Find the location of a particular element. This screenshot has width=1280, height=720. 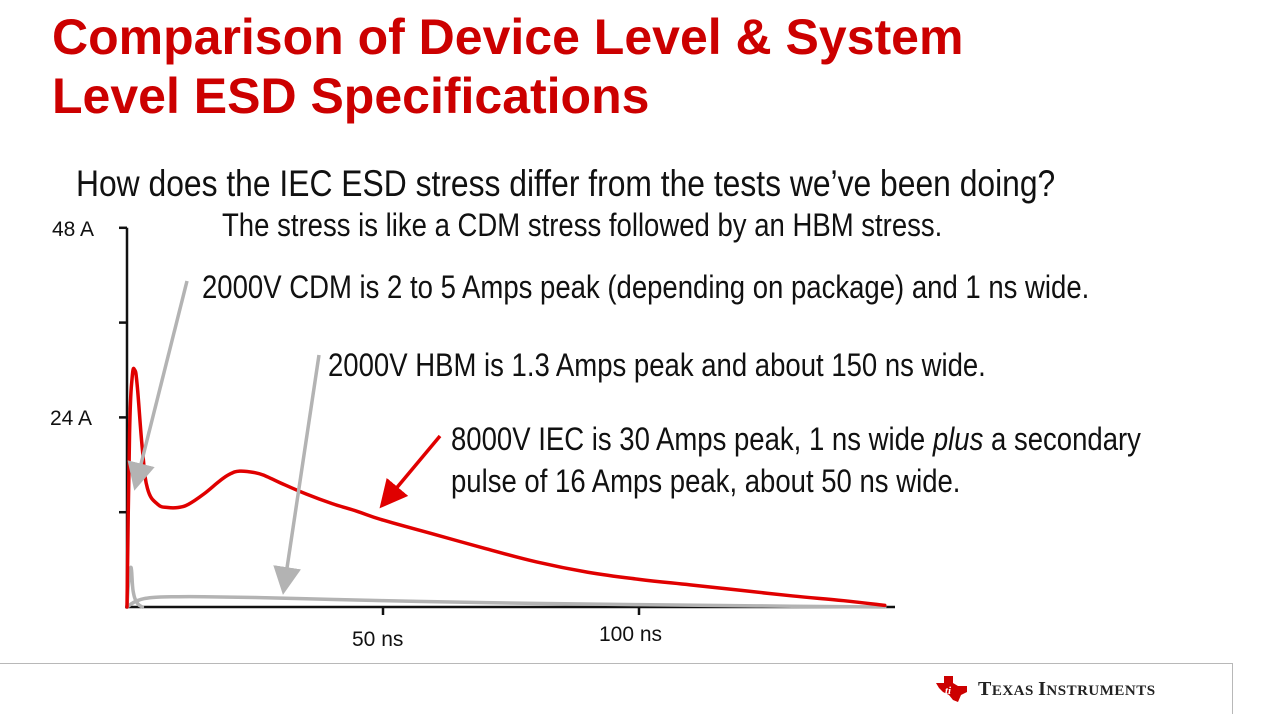

ti-state-icon: ti is located at coordinates (951, 689).